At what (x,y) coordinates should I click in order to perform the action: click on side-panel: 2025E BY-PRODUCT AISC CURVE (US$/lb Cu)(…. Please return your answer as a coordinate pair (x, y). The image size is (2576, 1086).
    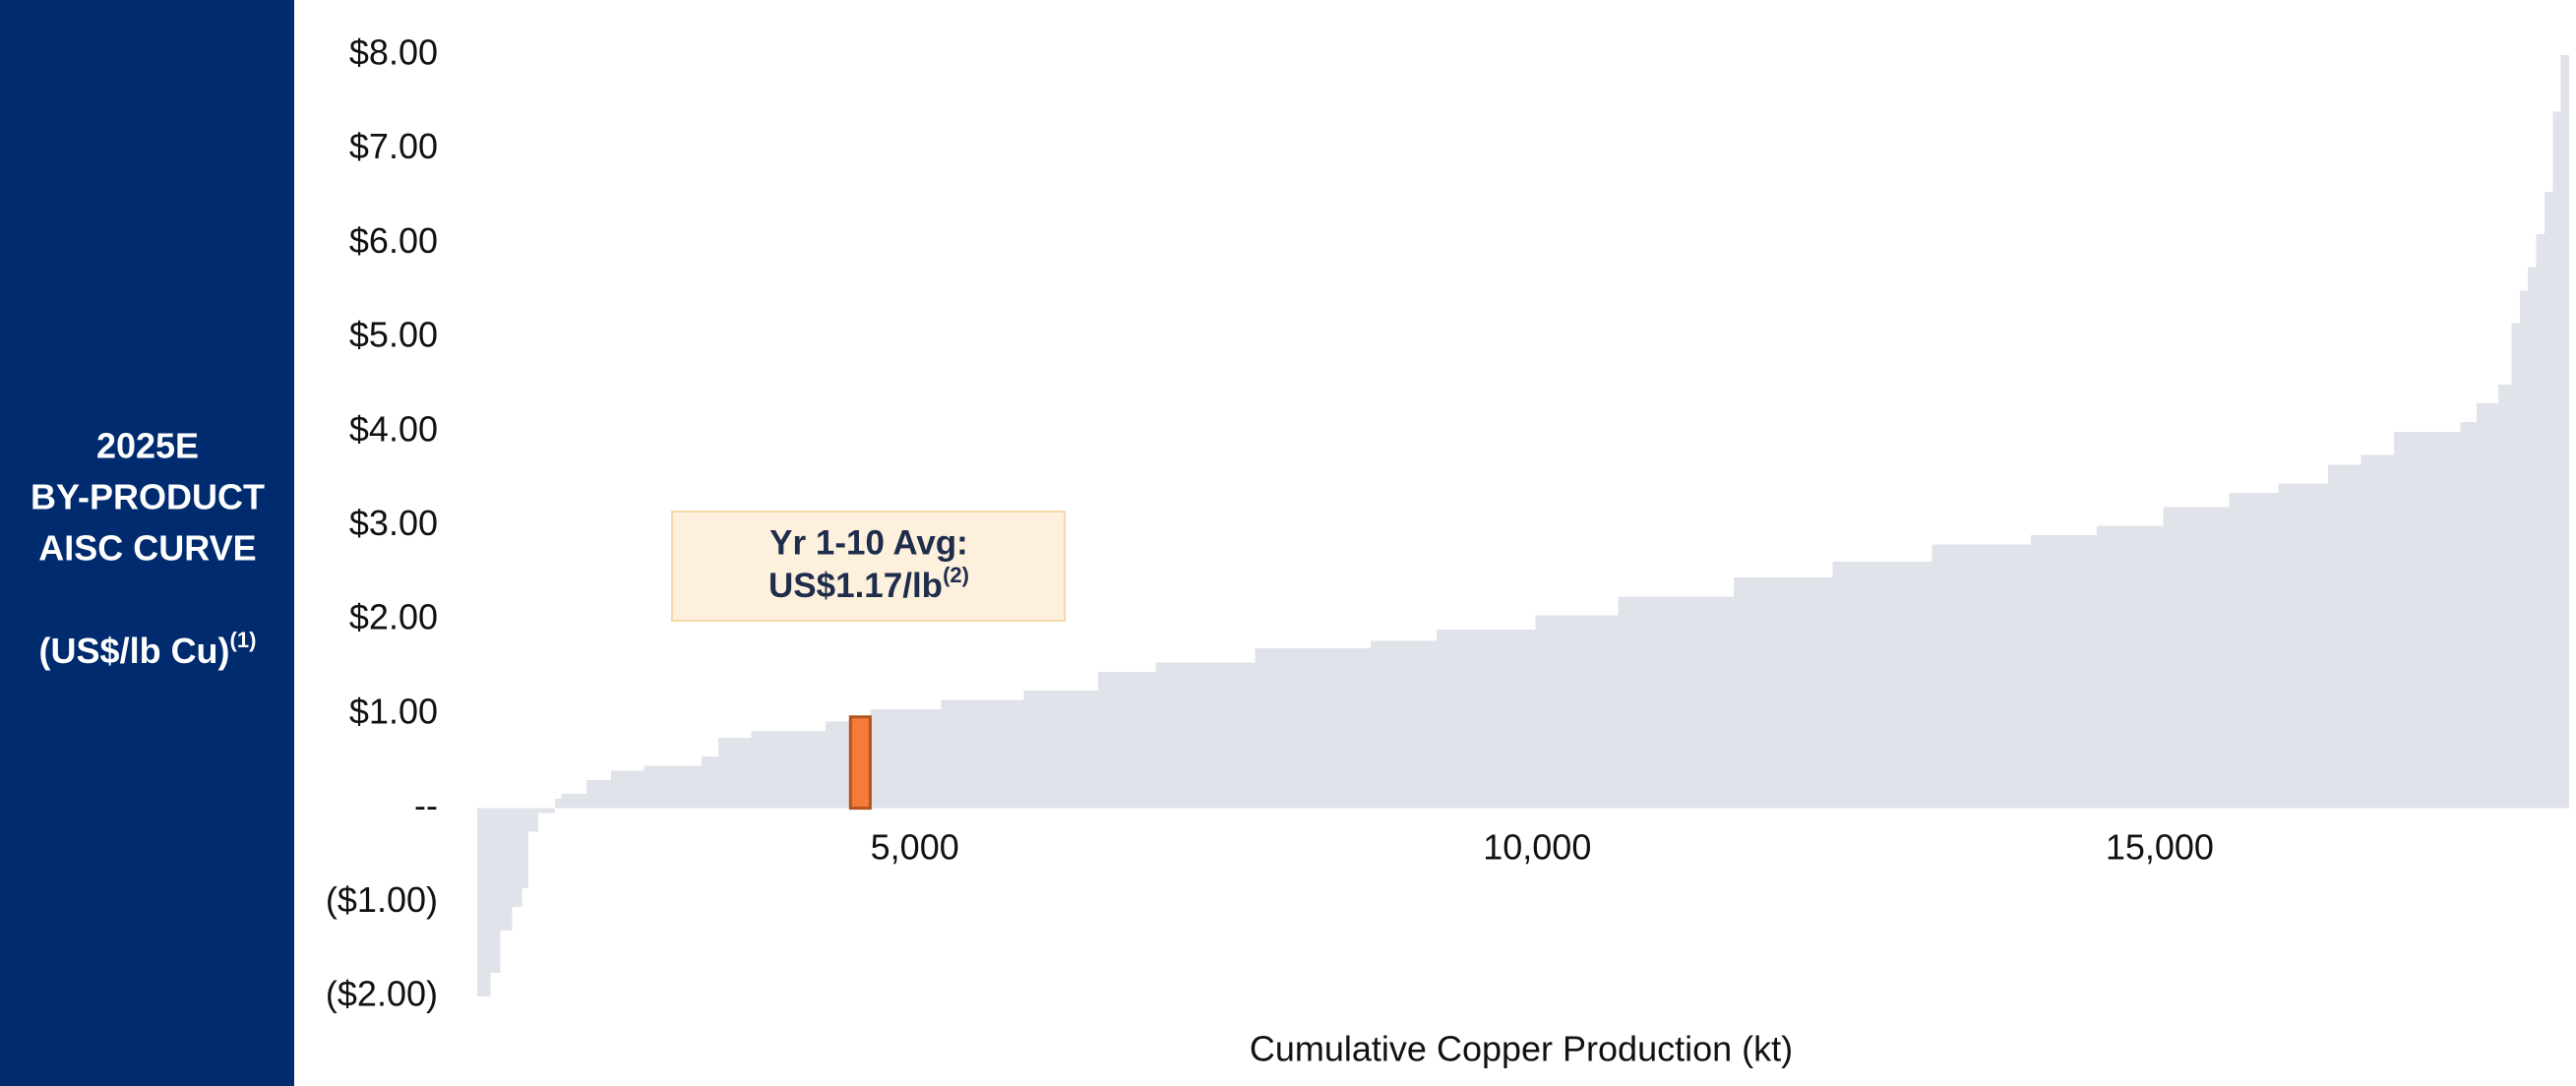
    Looking at the image, I should click on (147, 543).